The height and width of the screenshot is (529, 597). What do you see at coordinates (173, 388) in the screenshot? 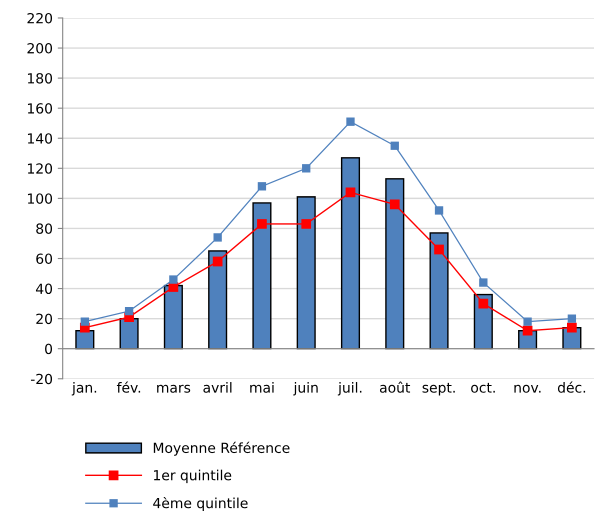
I see `x-tick-label: mars` at bounding box center [173, 388].